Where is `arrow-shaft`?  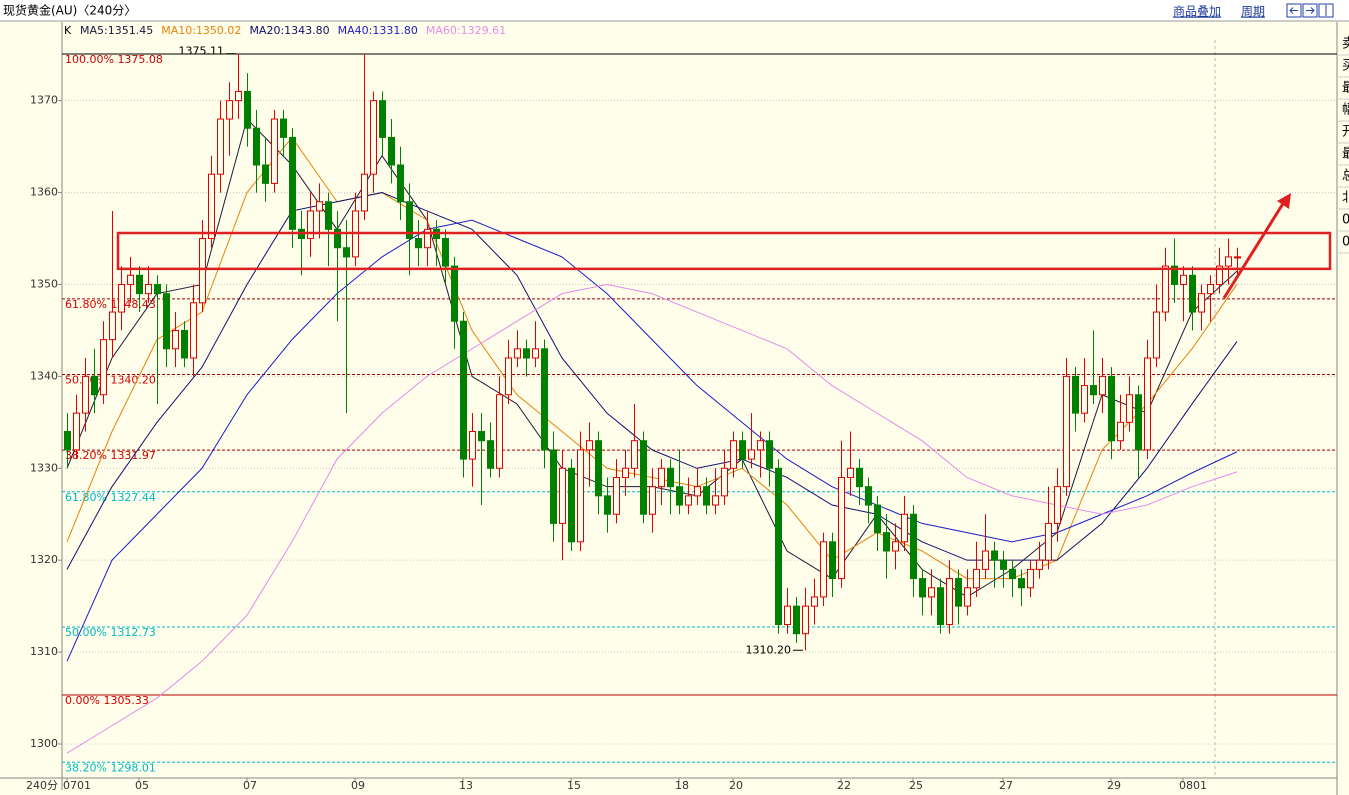
arrow-shaft is located at coordinates (1254, 250).